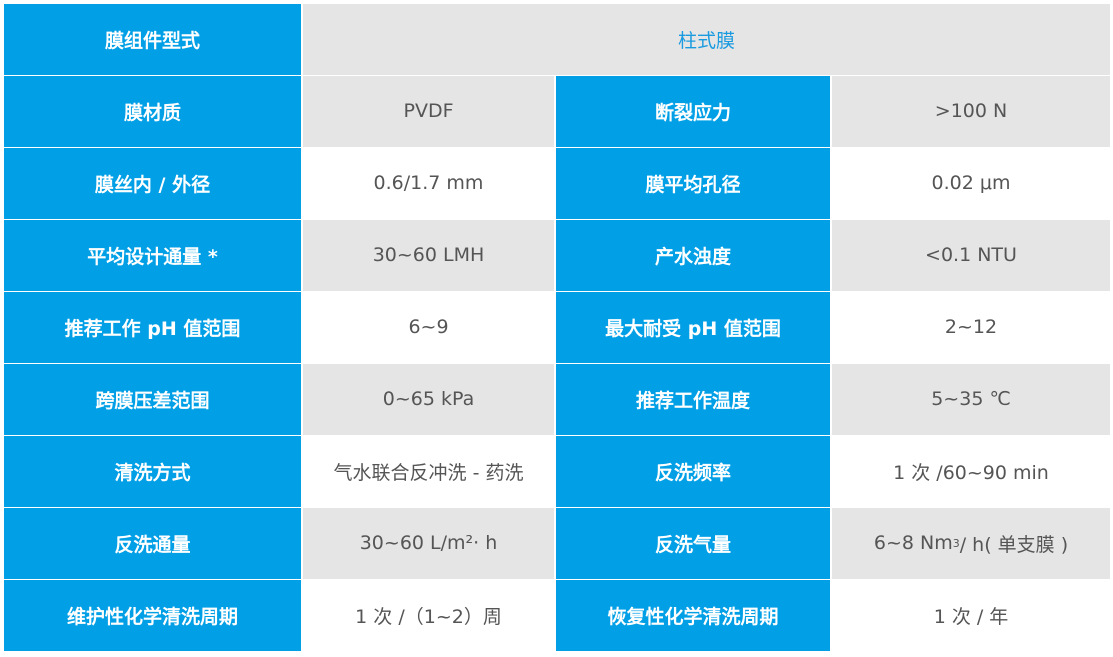 The height and width of the screenshot is (657, 1113). Describe the element at coordinates (428, 111) in the screenshot. I see `value-cell: PVDF` at that location.